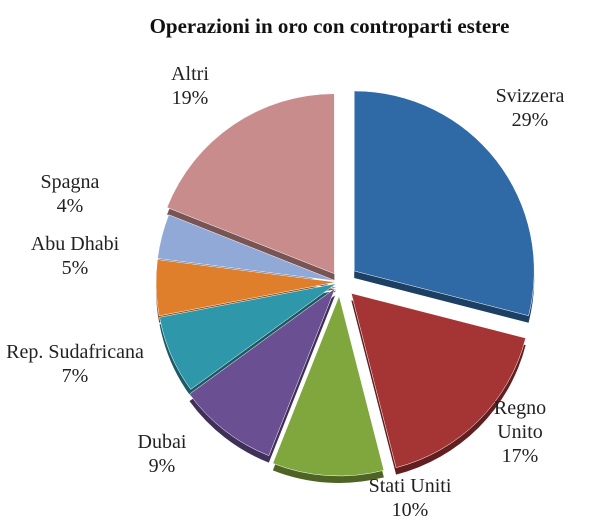  What do you see at coordinates (410, 510) in the screenshot?
I see `percent-label: 10%` at bounding box center [410, 510].